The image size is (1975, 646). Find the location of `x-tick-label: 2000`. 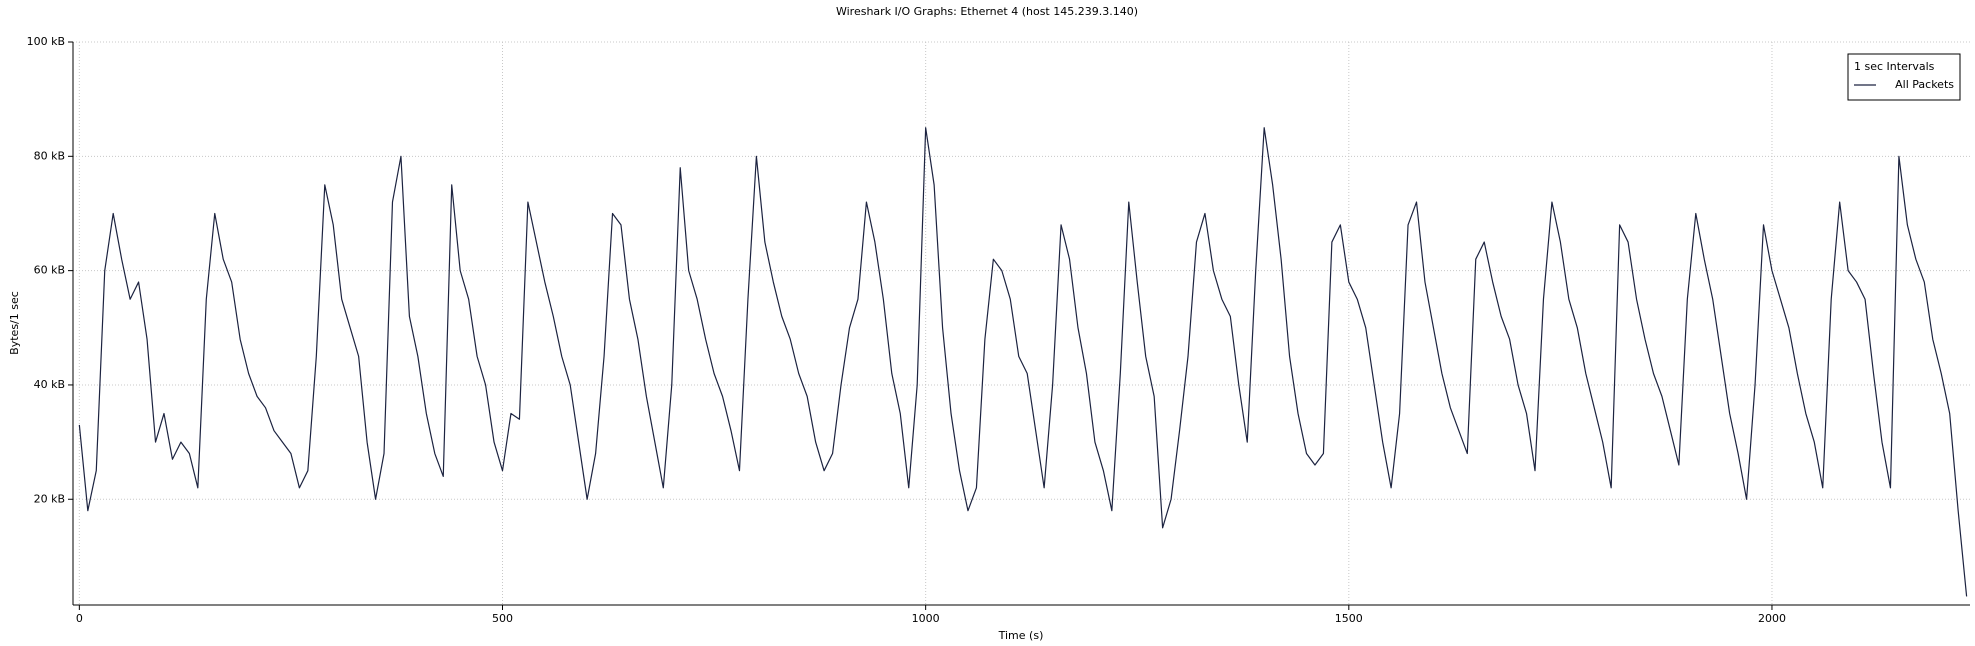

x-tick-label: 2000 is located at coordinates (1772, 618).